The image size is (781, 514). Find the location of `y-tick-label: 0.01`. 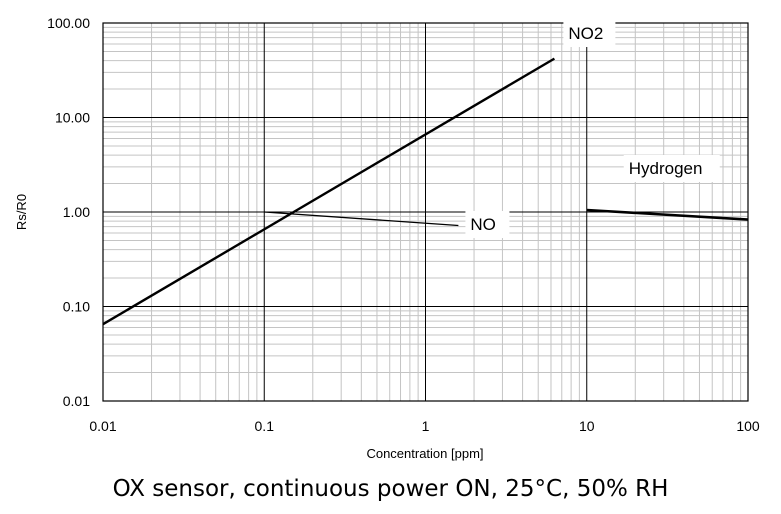

y-tick-label: 0.01 is located at coordinates (76, 401).